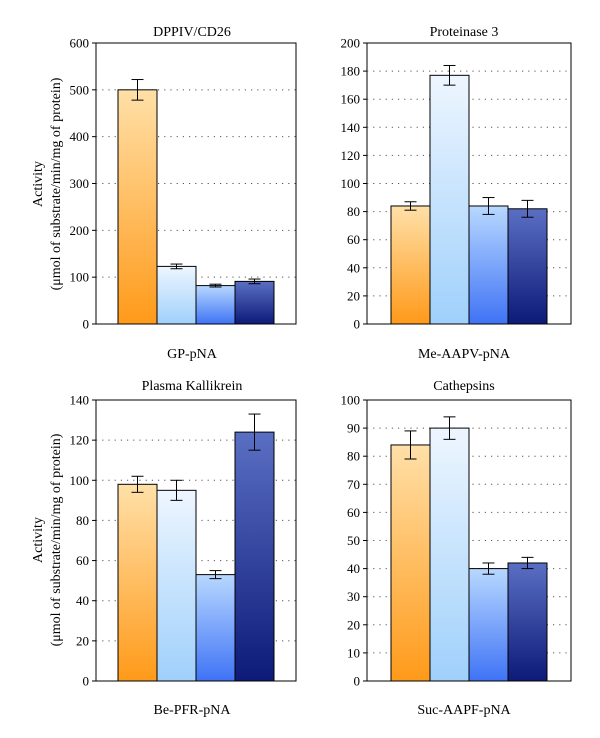 This screenshot has height=738, width=600. What do you see at coordinates (80, 89) in the screenshot?
I see `y-tick-label: 500` at bounding box center [80, 89].